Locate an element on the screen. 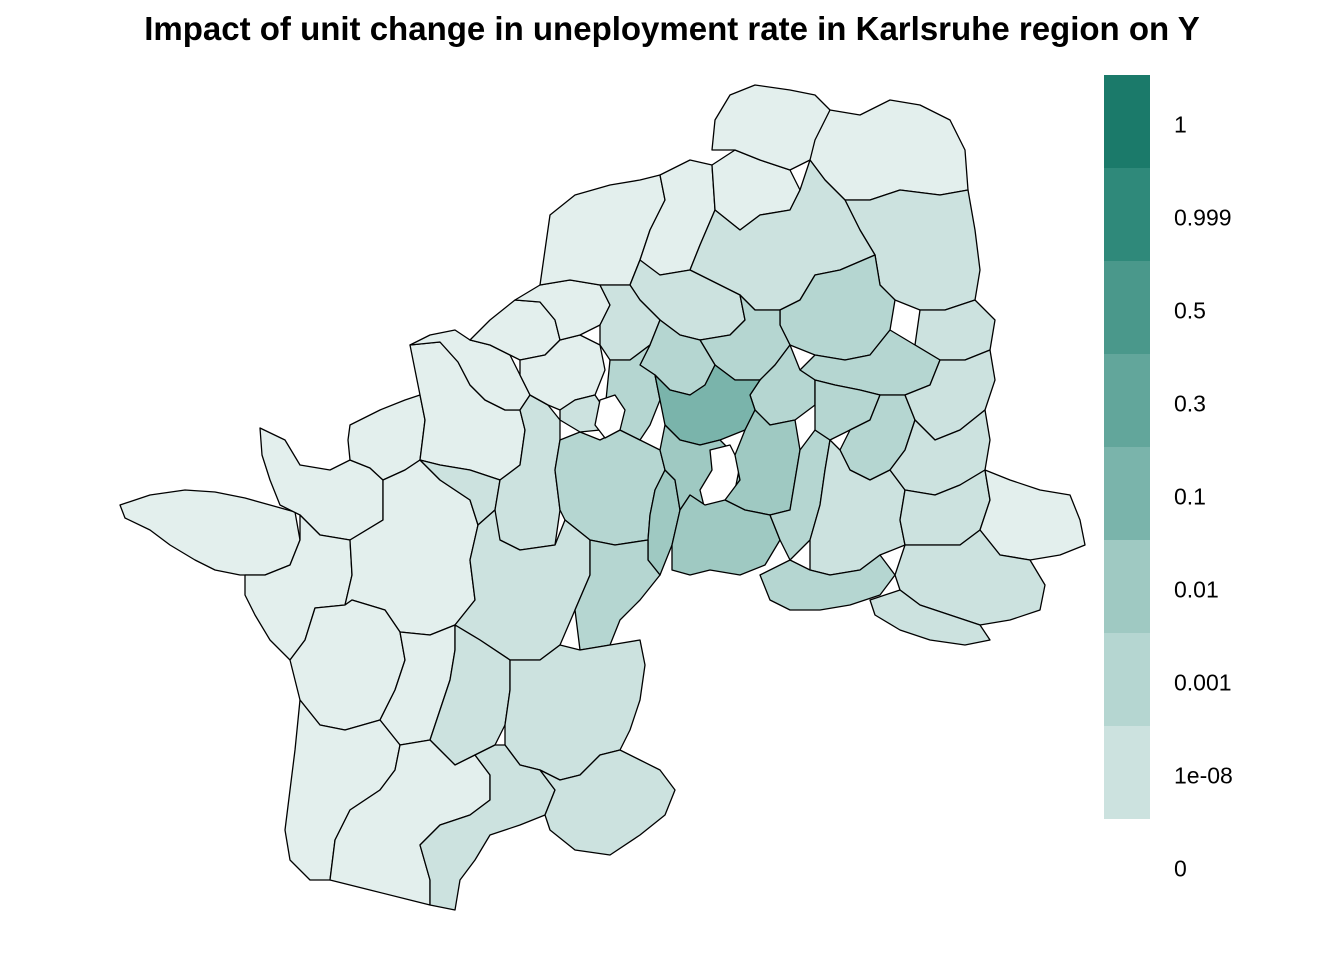 The image size is (1344, 960). legend-label: 0.01 is located at coordinates (1196, 589).